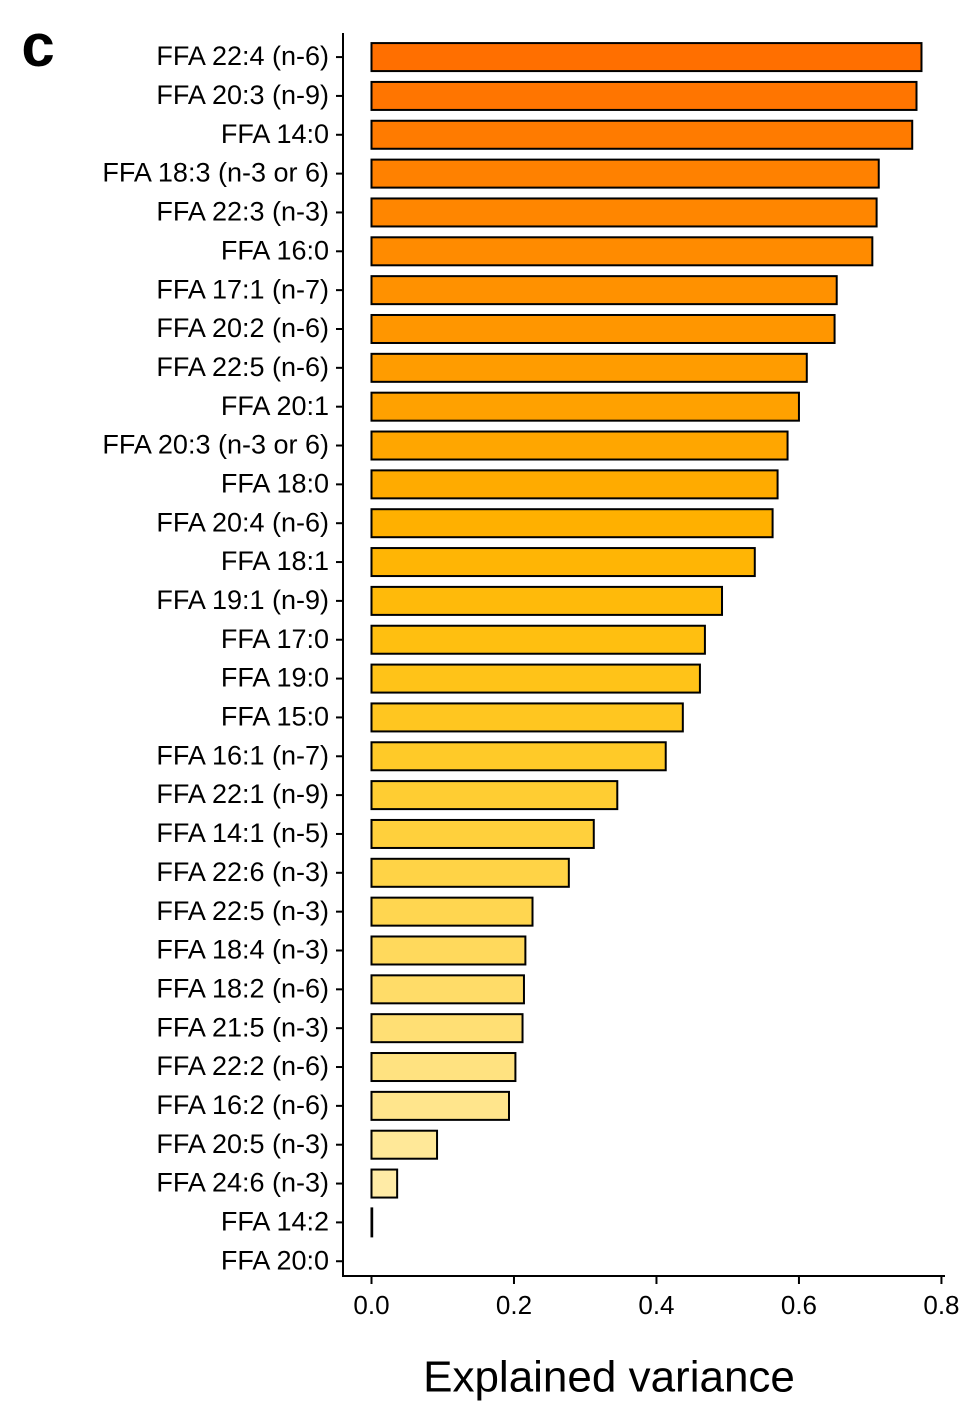 This screenshot has height=1408, width=969. What do you see at coordinates (242, 755) in the screenshot?
I see `y-tick-label: FFA 16:1 (n-7)` at bounding box center [242, 755].